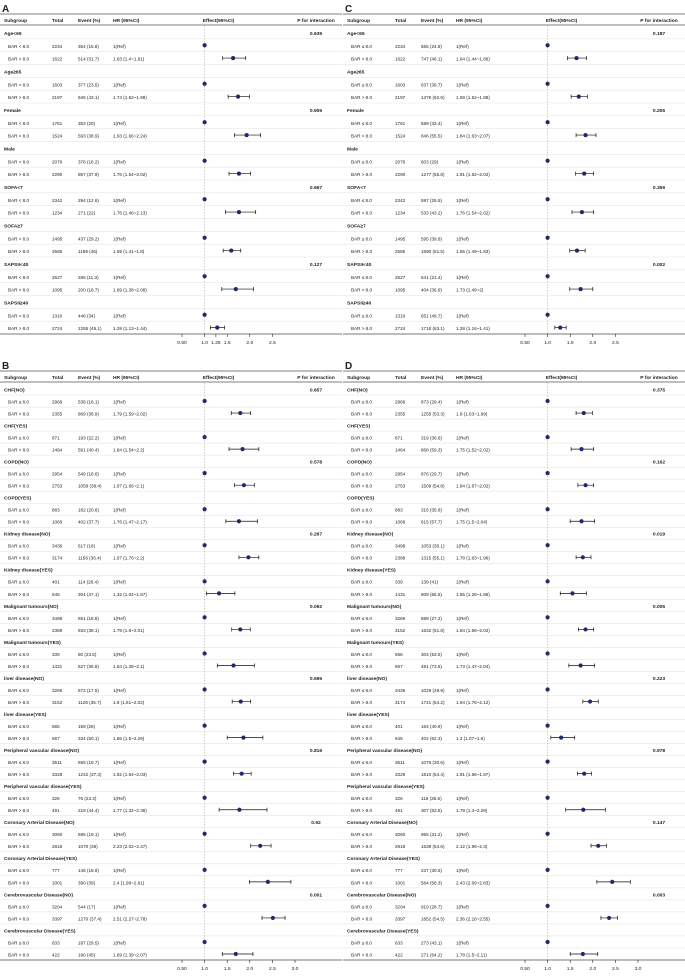  I want to click on p-interaction-value: 0.162, so click(659, 463).